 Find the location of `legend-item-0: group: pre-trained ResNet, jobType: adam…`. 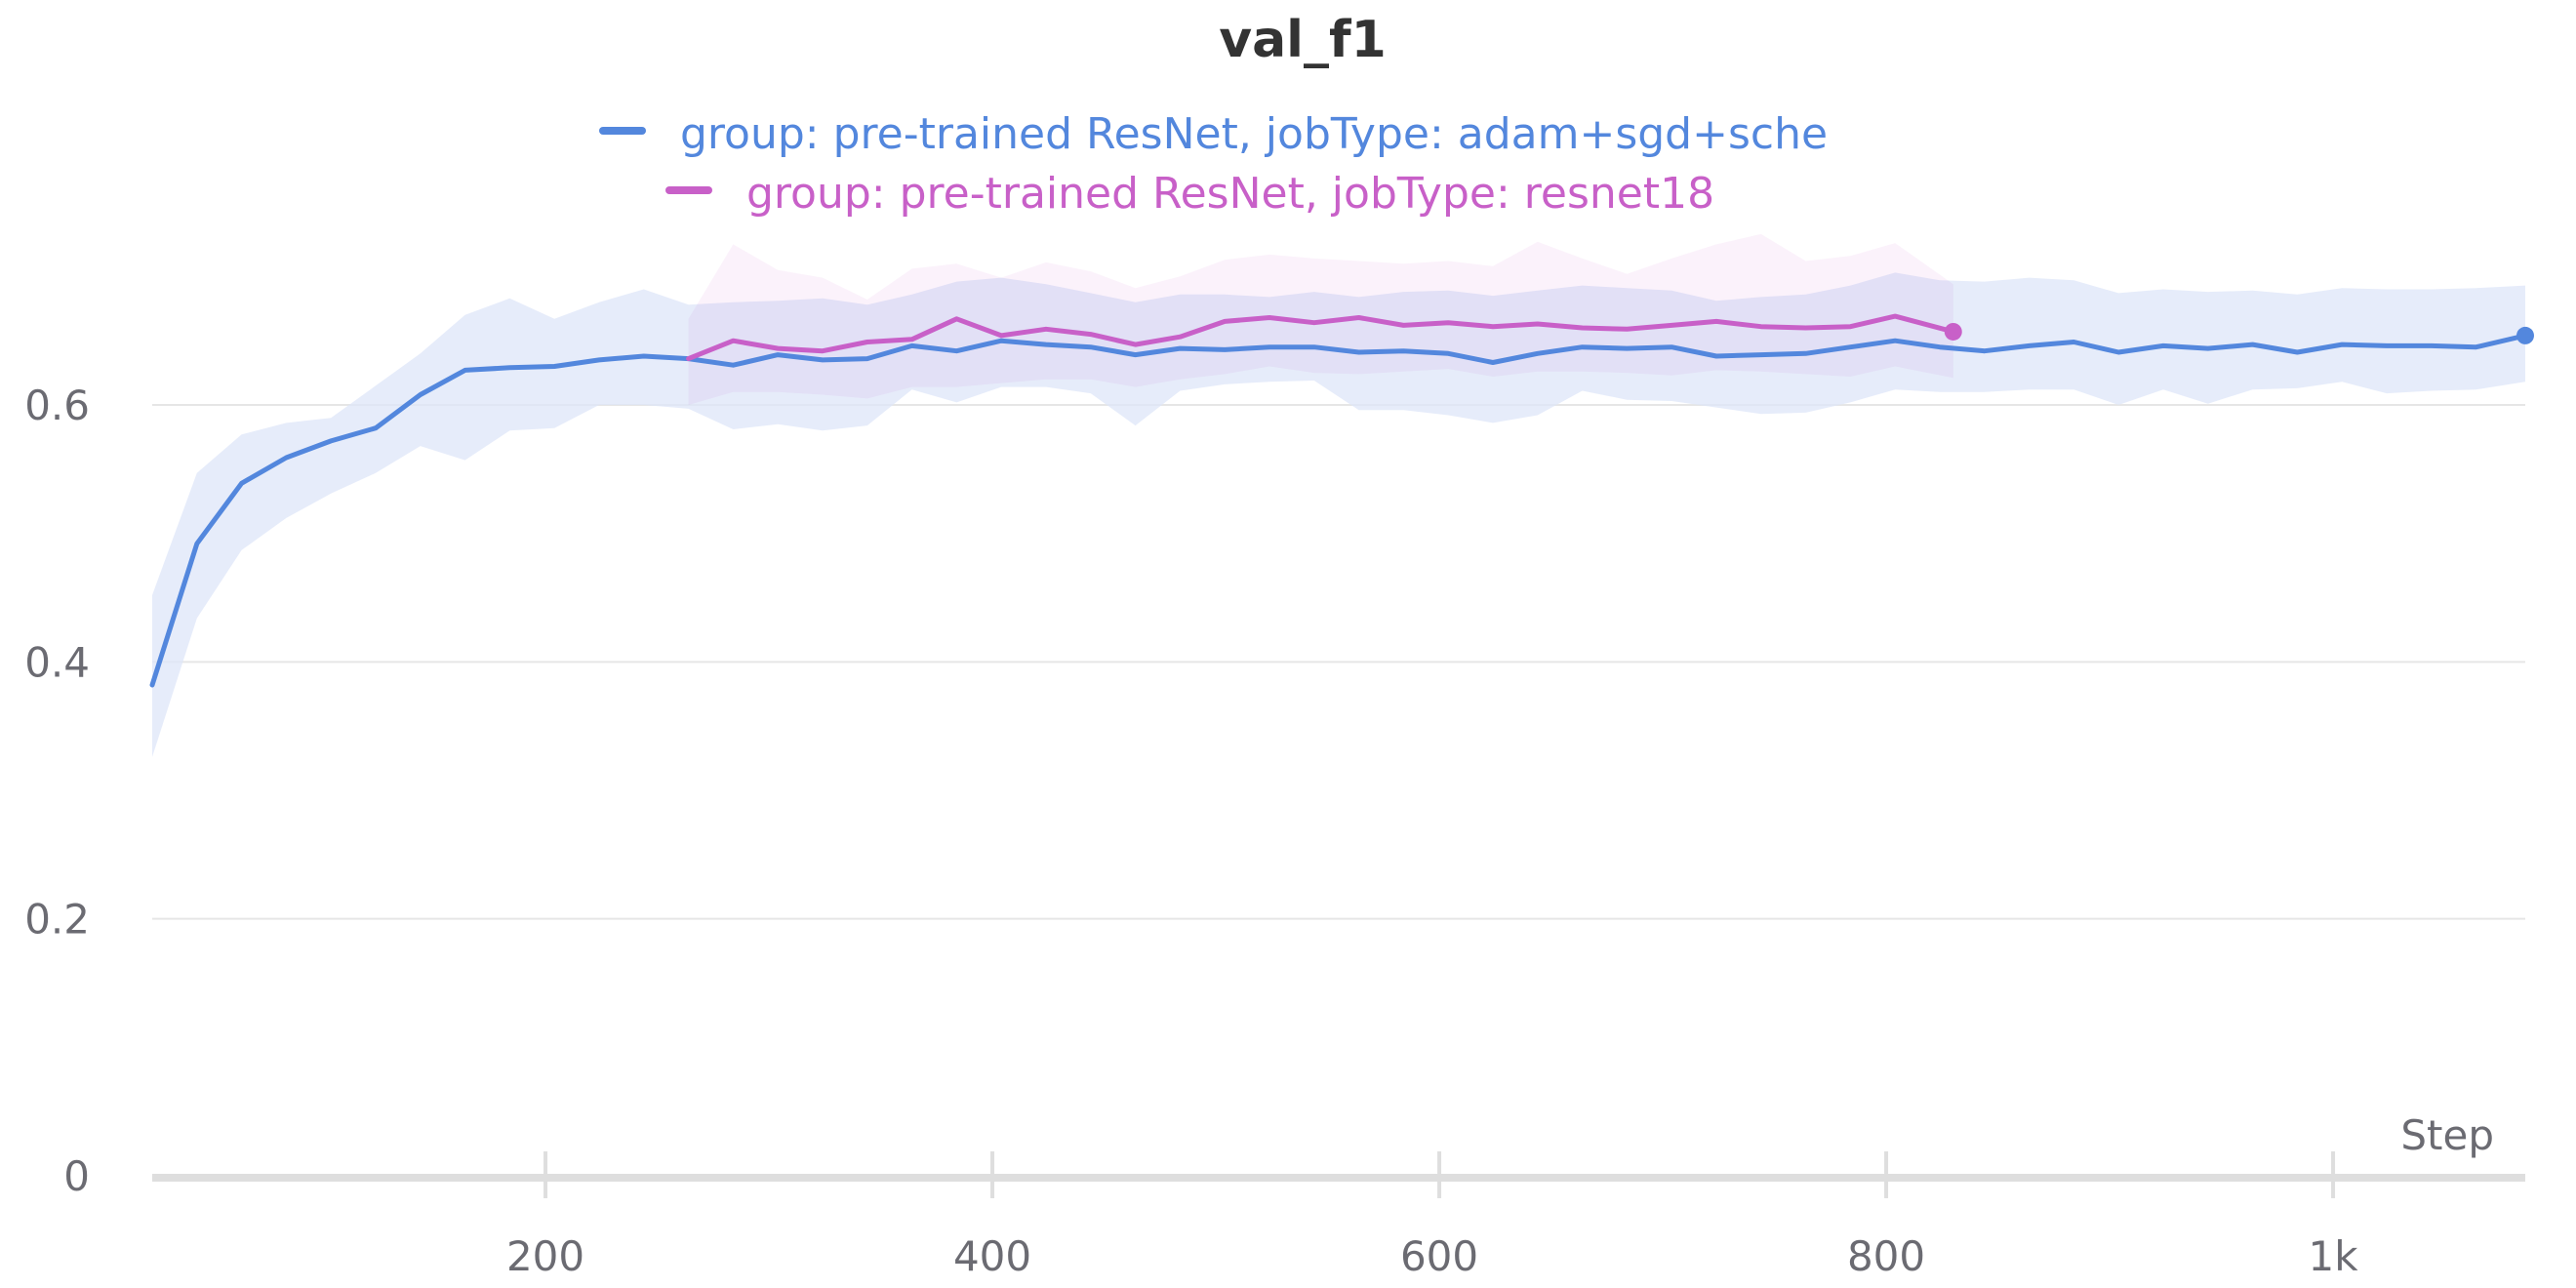

legend-item-0: group: pre-trained ResNet, jobType: adam… is located at coordinates (1213, 134).